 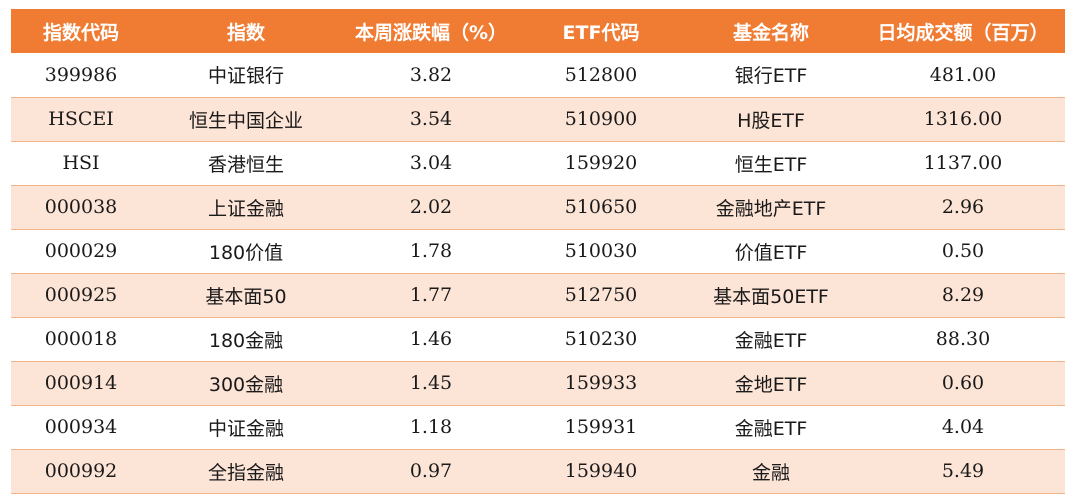 I want to click on cell-daily-turnover: 481.00, so click(x=963, y=75).